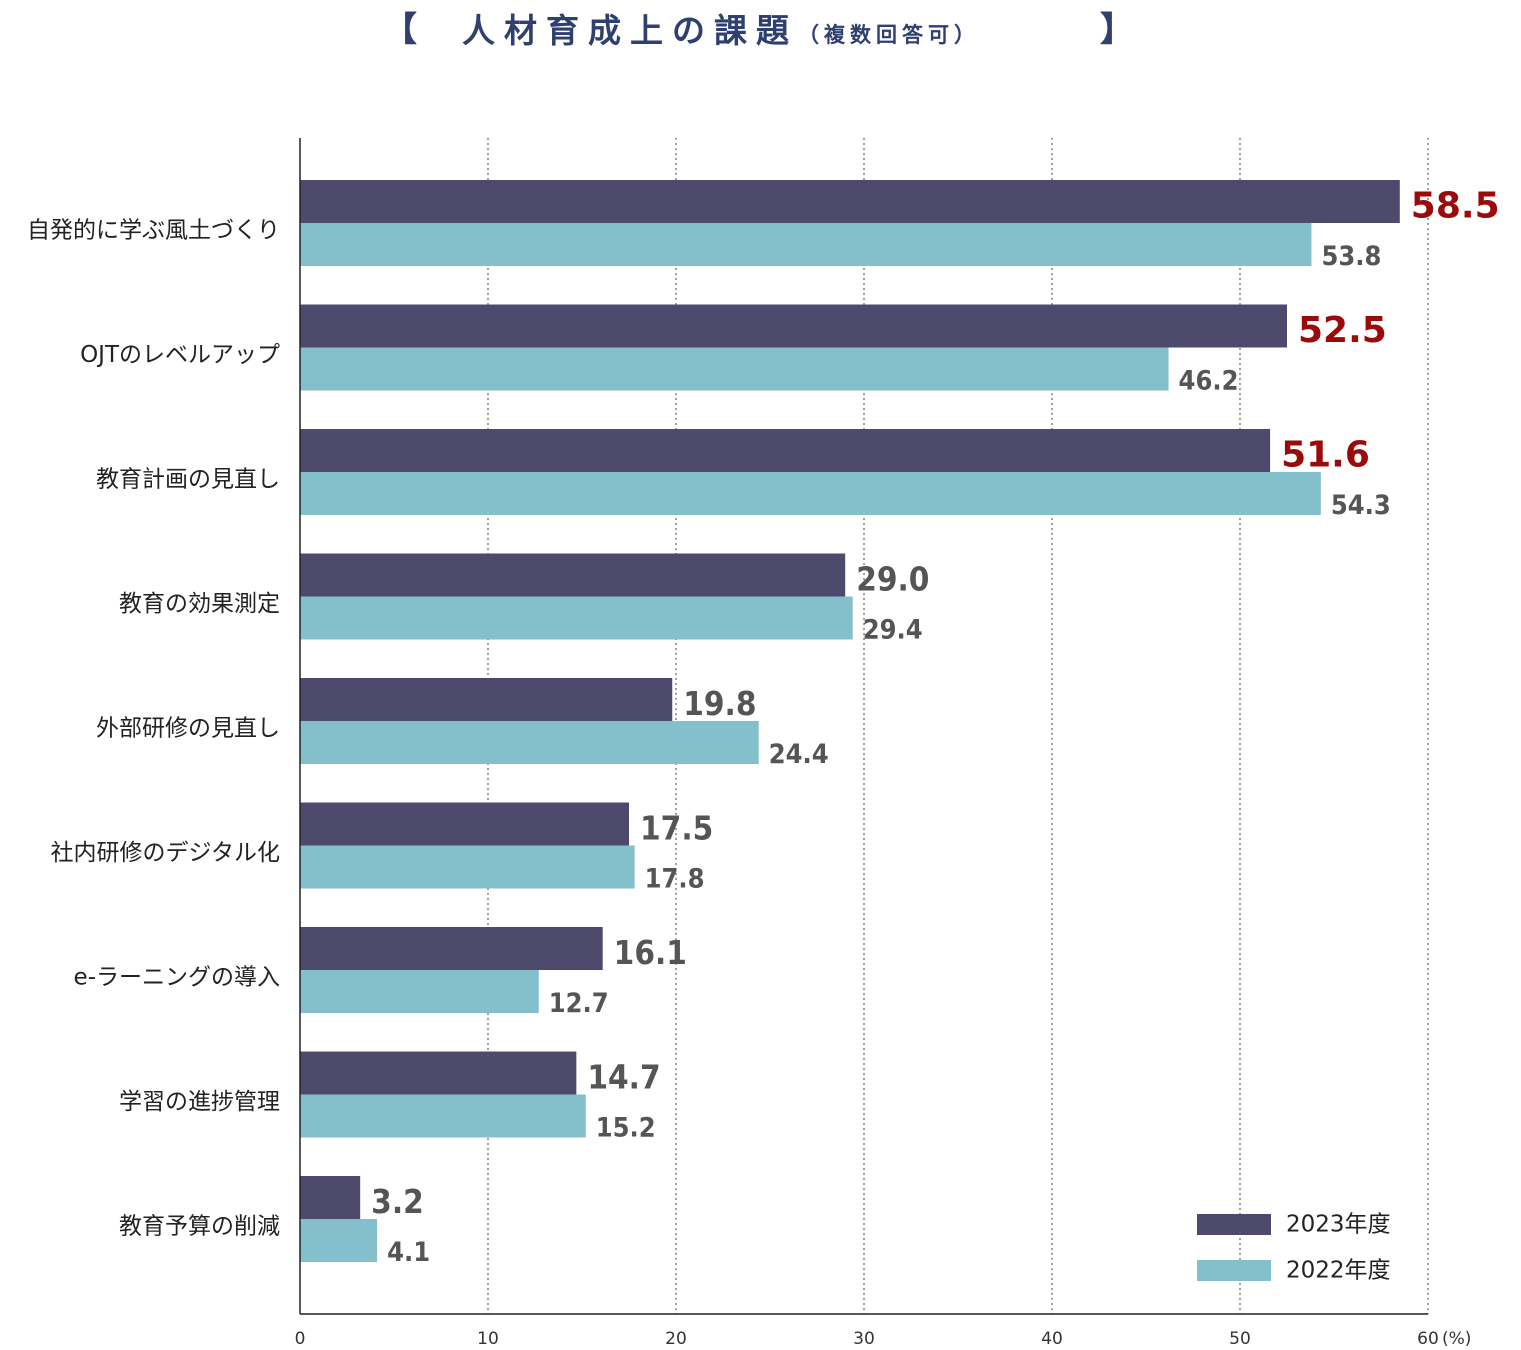  I want to click on category-label: 教育の効果測定, so click(199, 604).